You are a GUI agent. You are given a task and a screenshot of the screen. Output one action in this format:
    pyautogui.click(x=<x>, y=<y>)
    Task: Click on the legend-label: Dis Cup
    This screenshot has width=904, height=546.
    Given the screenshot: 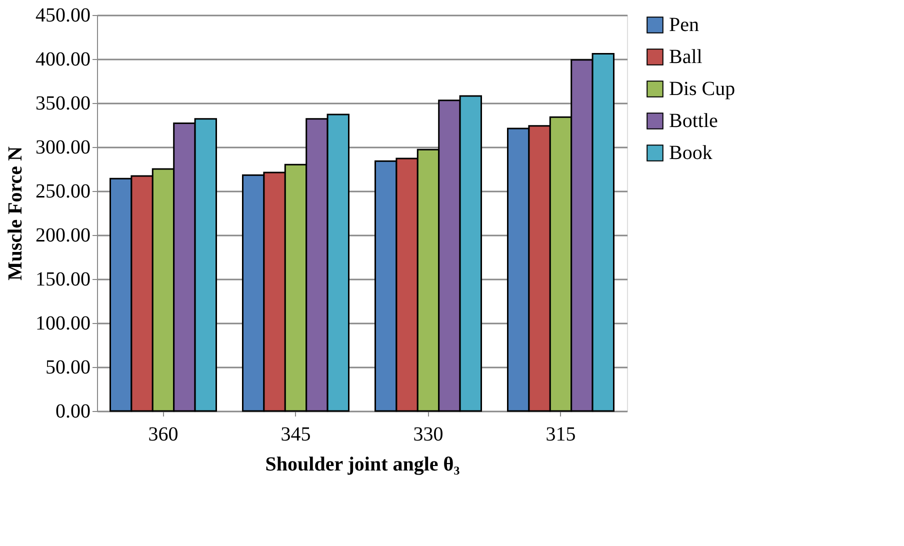 What is the action you would take?
    pyautogui.click(x=702, y=89)
    